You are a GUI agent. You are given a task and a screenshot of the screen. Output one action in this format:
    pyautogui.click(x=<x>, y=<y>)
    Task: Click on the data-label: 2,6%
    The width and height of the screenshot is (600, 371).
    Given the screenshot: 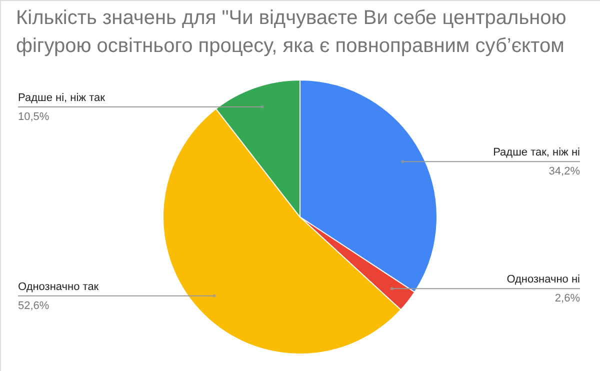 What is the action you would take?
    pyautogui.click(x=567, y=298)
    